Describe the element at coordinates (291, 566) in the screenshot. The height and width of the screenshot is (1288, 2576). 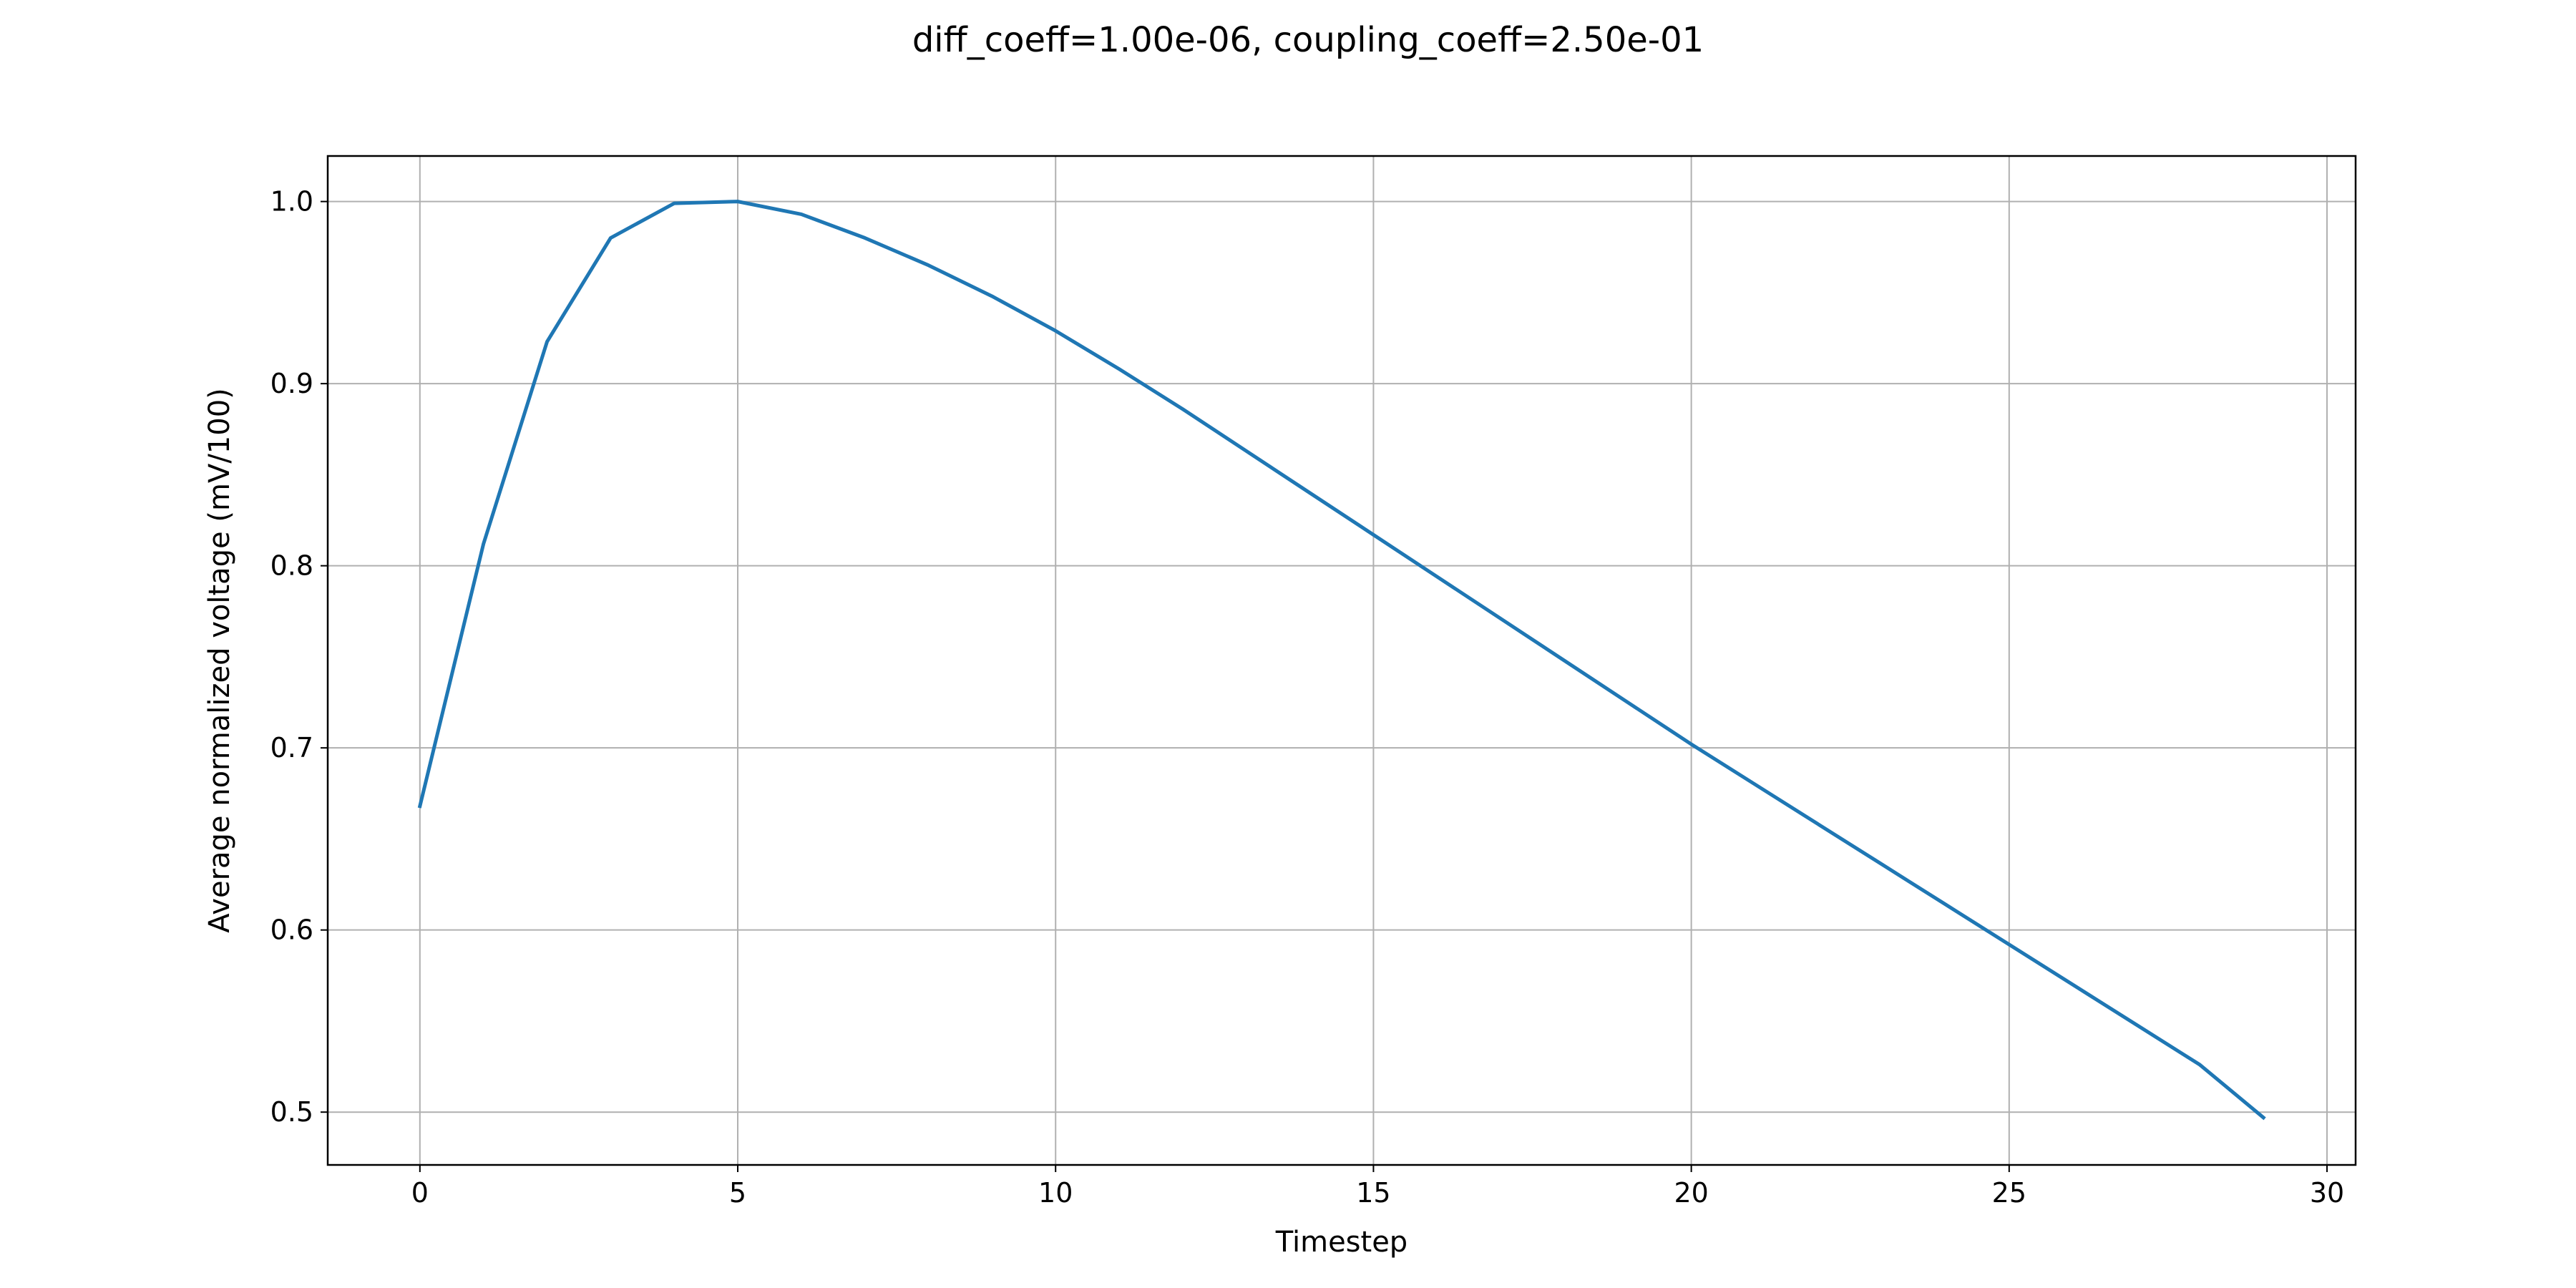
I see `y-tick-label: 0.8` at that location.